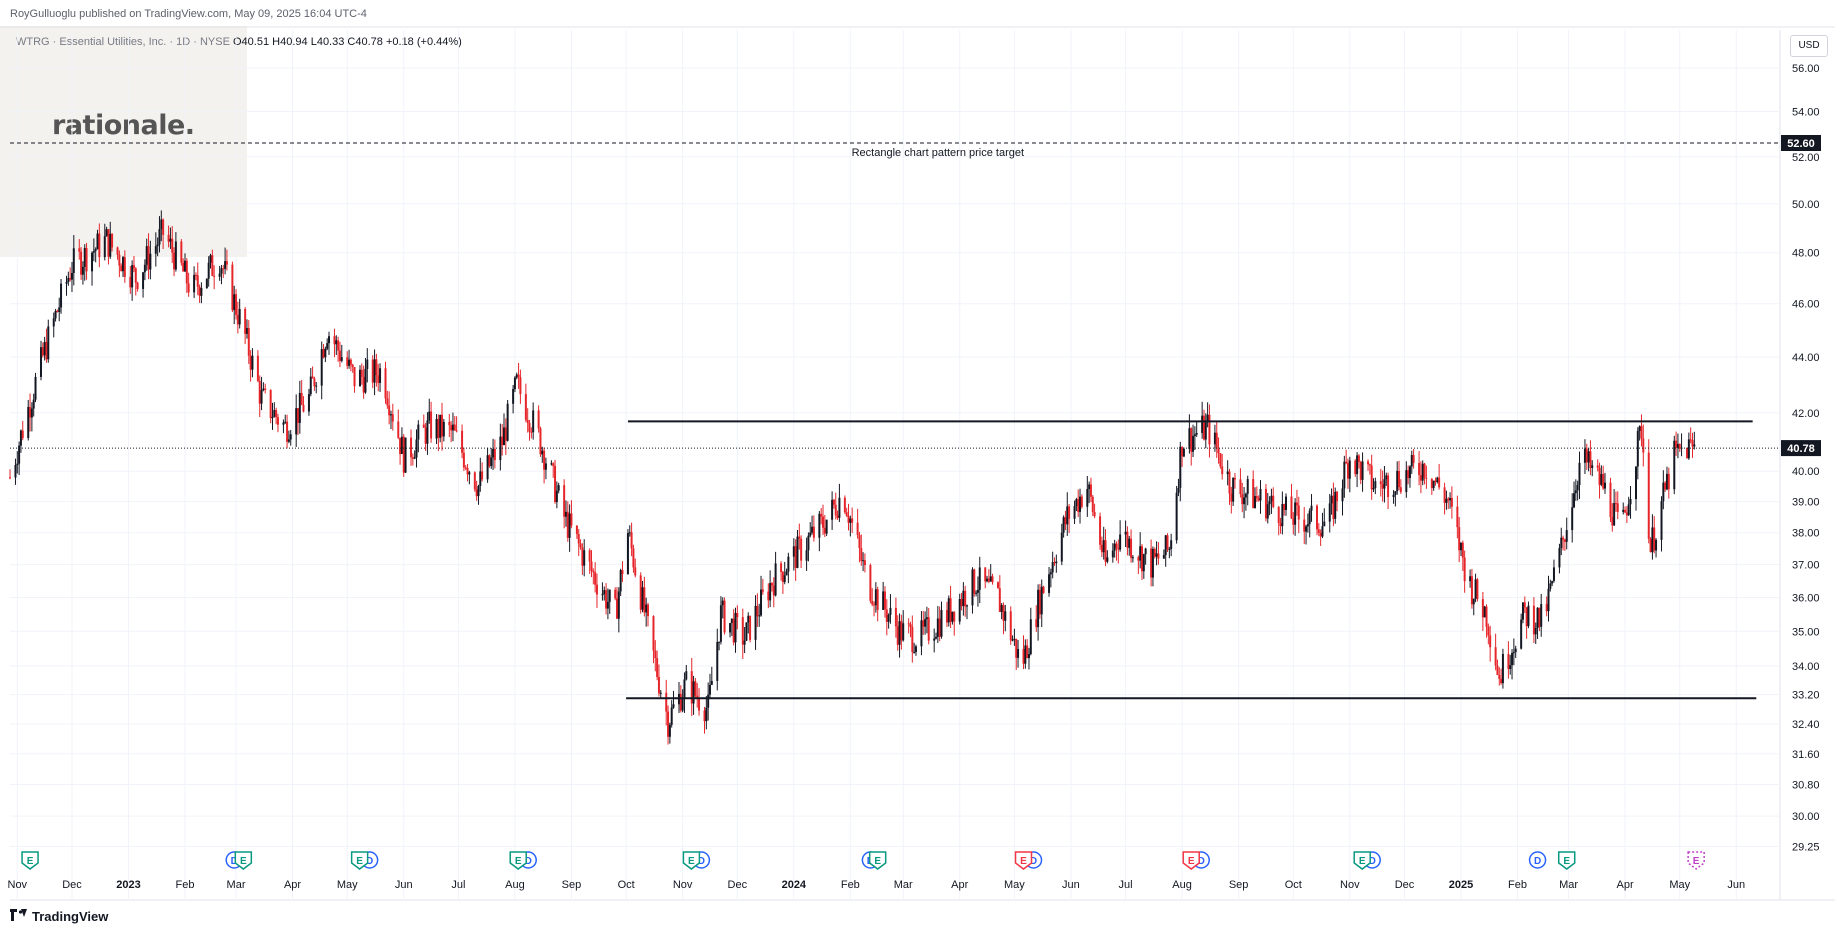 The height and width of the screenshot is (931, 1835). What do you see at coordinates (1801, 448) in the screenshot?
I see `last-price-badge` at bounding box center [1801, 448].